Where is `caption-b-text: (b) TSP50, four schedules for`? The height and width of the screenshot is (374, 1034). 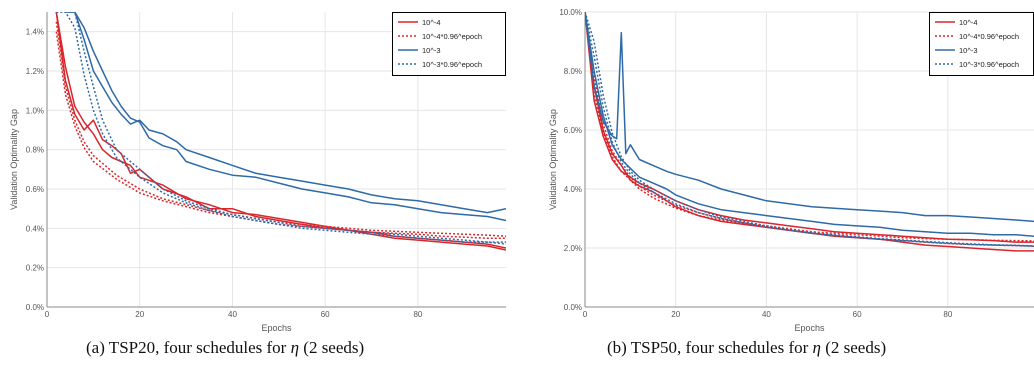
caption-b-text: (b) TSP50, four schedules for is located at coordinates (710, 347).